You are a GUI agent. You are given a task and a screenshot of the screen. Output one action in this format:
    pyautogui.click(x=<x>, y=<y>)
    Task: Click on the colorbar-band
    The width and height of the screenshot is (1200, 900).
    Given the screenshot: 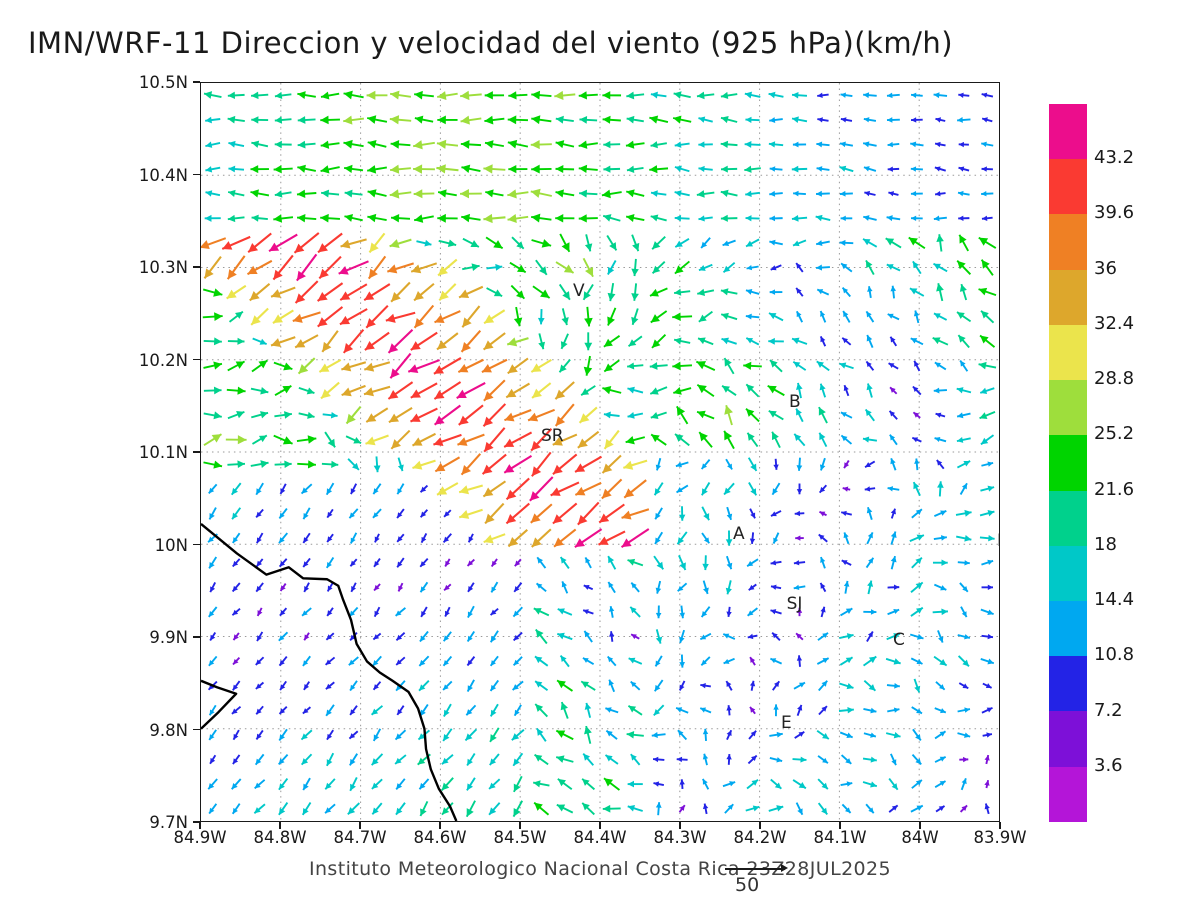 What is the action you would take?
    pyautogui.click(x=1068, y=518)
    